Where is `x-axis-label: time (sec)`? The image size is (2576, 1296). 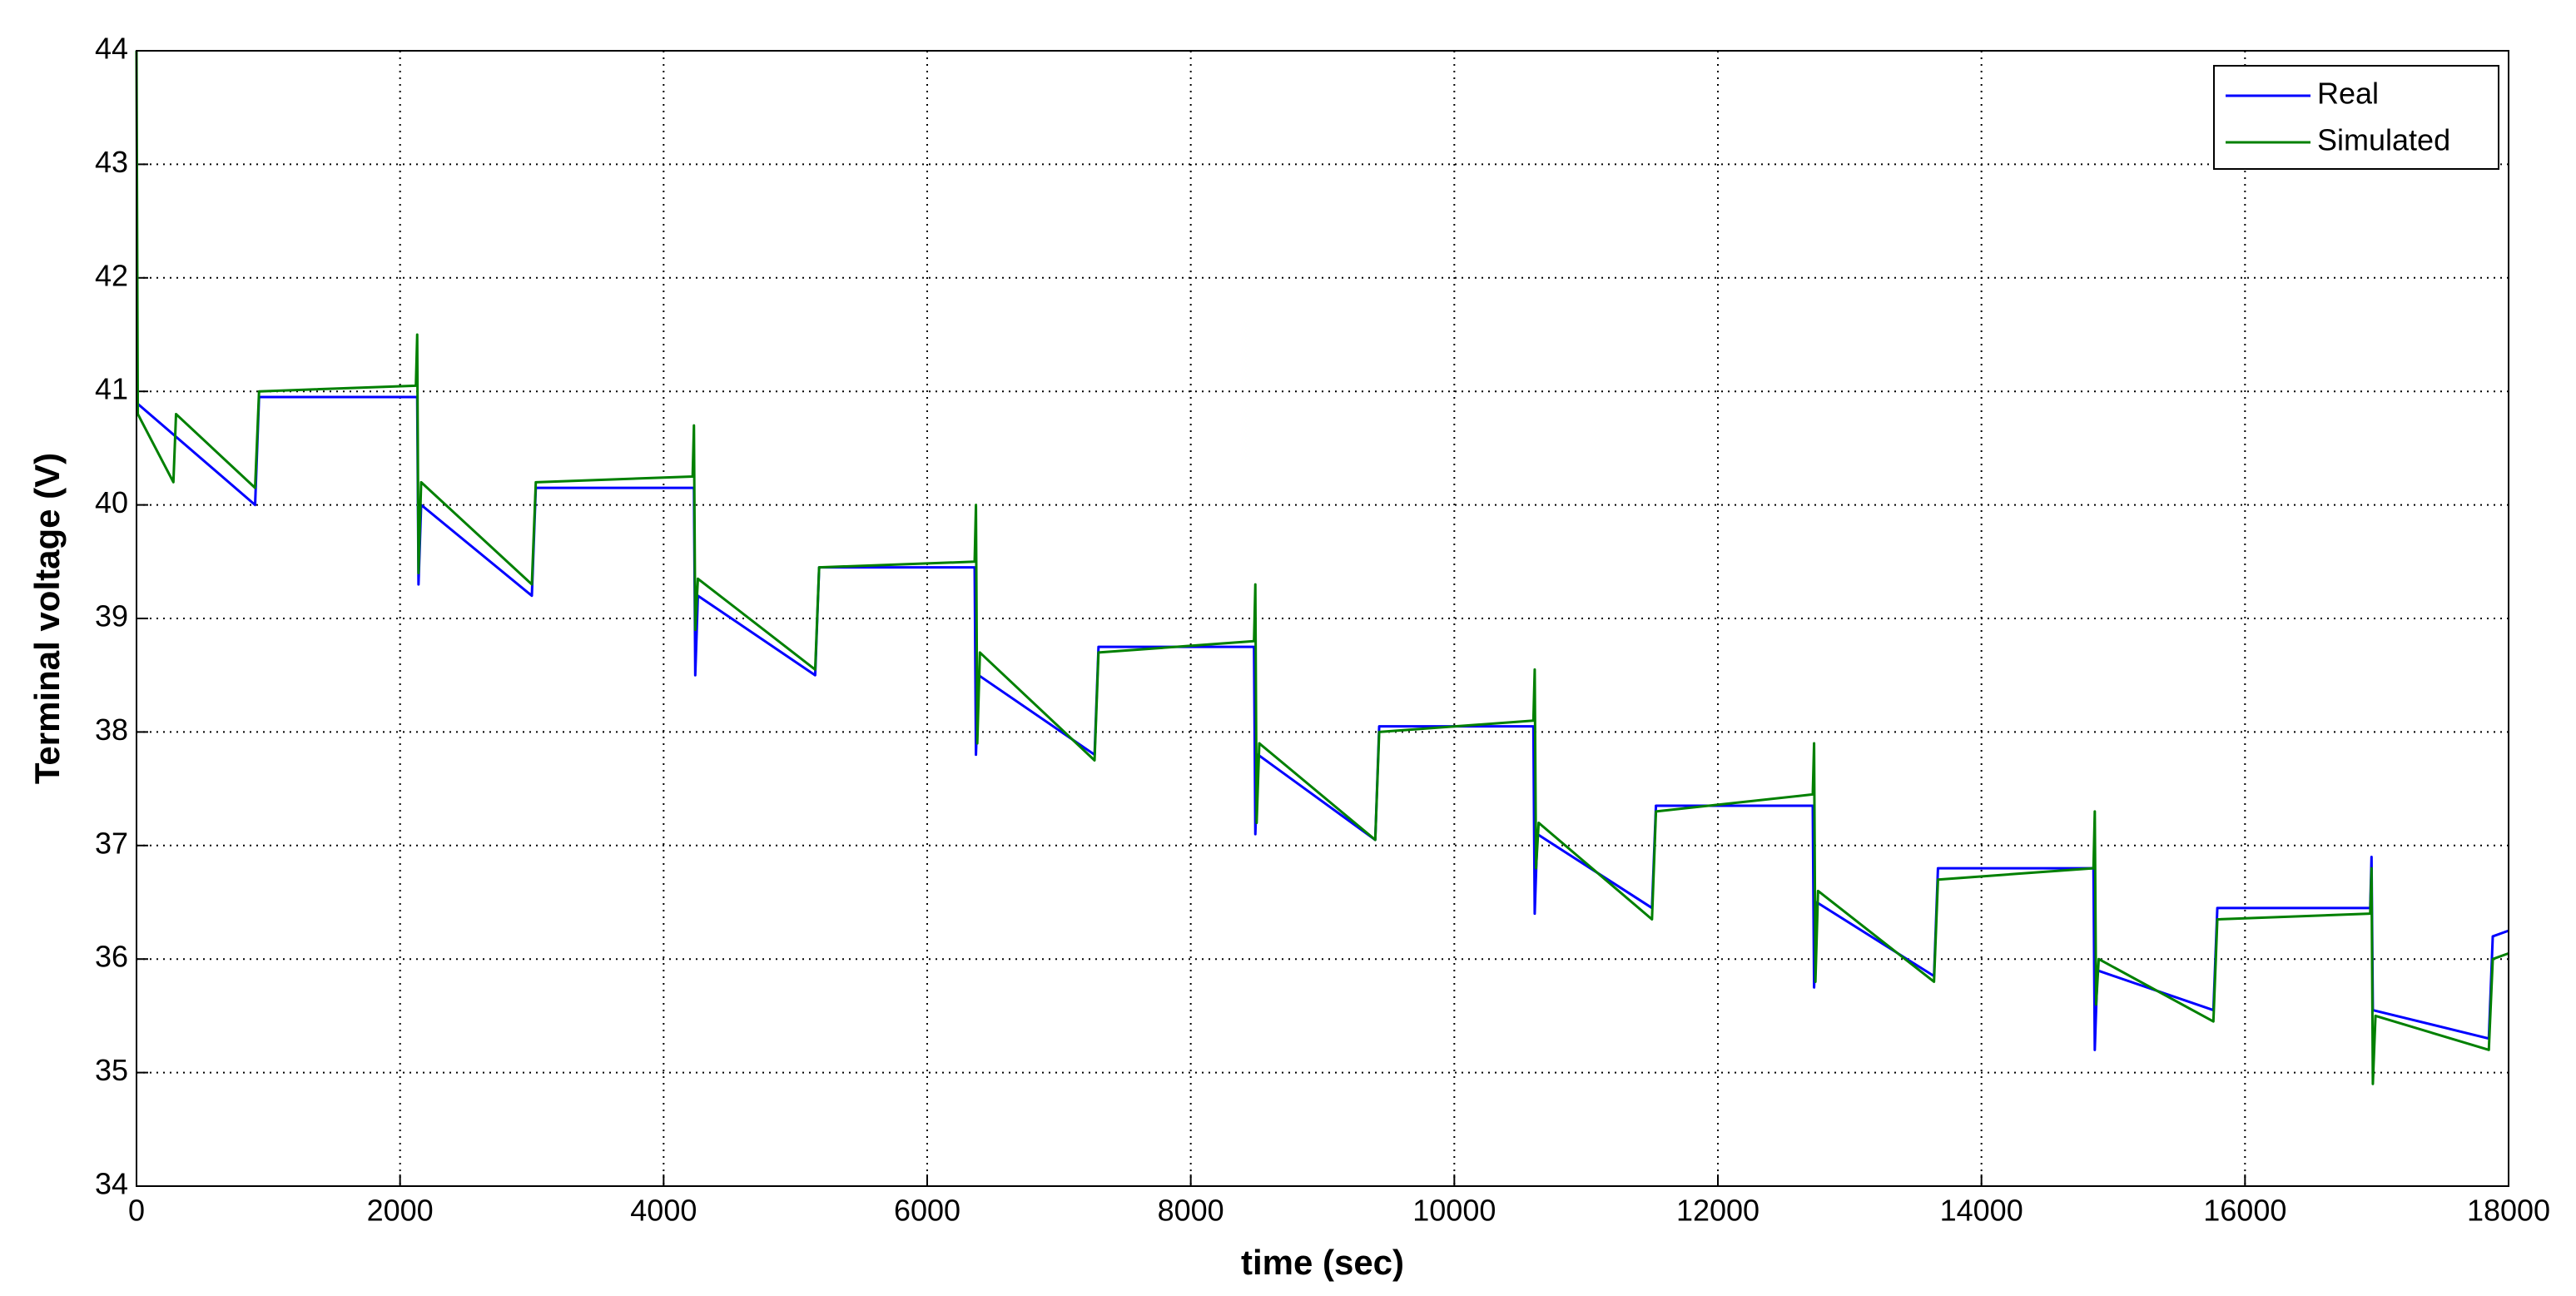 x-axis-label: time (sec) is located at coordinates (1322, 1262).